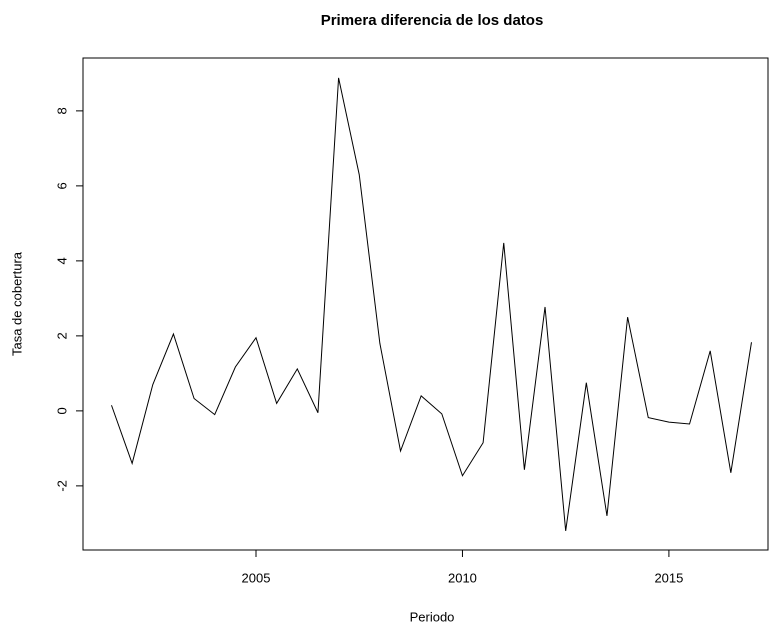  Describe the element at coordinates (61, 486) in the screenshot. I see `y-tick-label: -2` at that location.